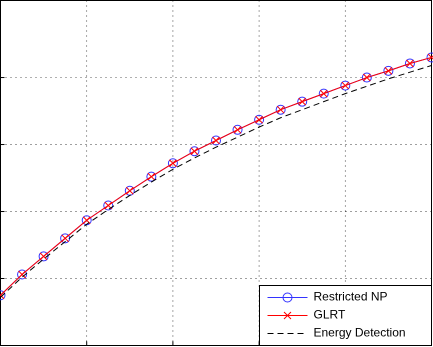  What do you see at coordinates (360, 333) in the screenshot?
I see `legend-label: Energy Detection` at bounding box center [360, 333].